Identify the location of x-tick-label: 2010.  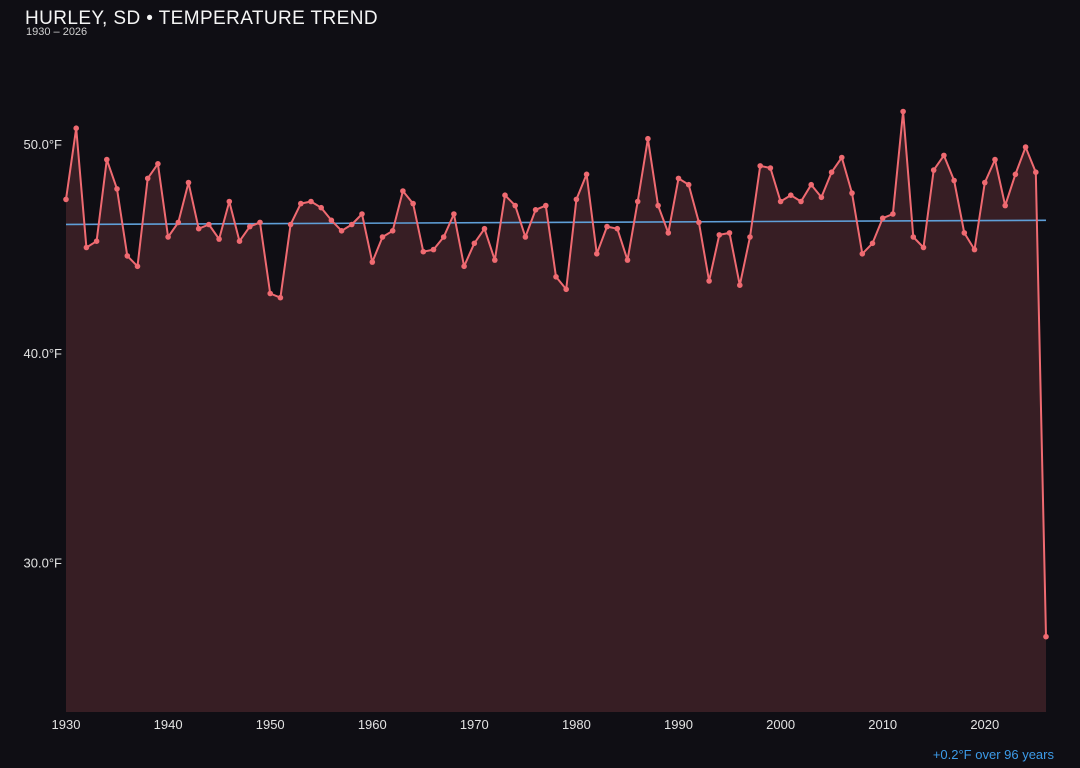
(882, 724).